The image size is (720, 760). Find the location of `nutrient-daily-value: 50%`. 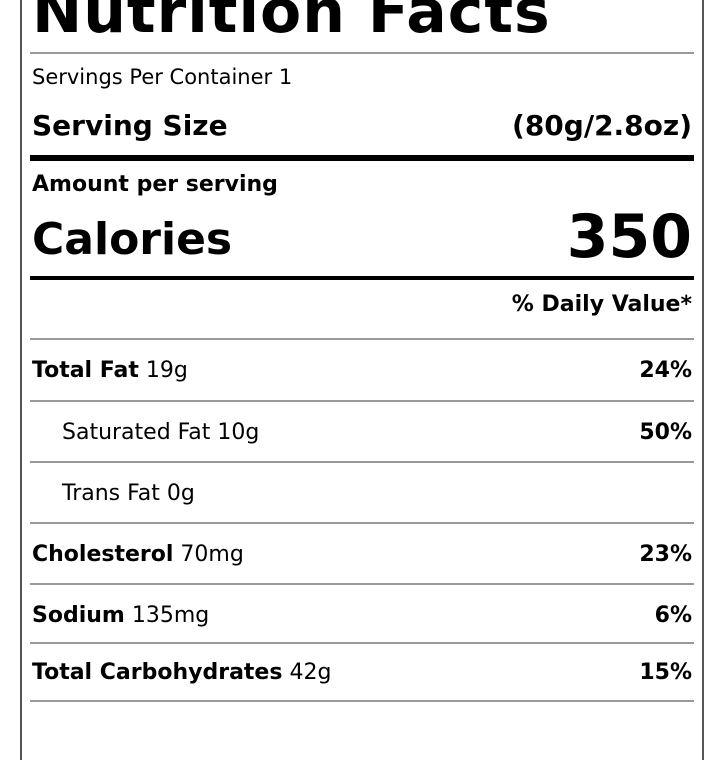

nutrient-daily-value: 50% is located at coordinates (665, 432).